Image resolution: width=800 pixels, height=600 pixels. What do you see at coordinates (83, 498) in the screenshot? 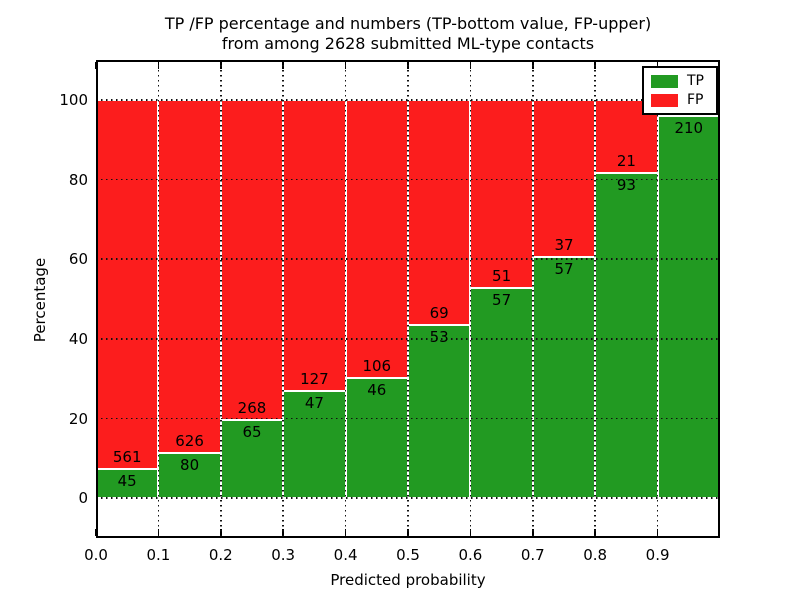
I see `y-tick-label: 0` at bounding box center [83, 498].